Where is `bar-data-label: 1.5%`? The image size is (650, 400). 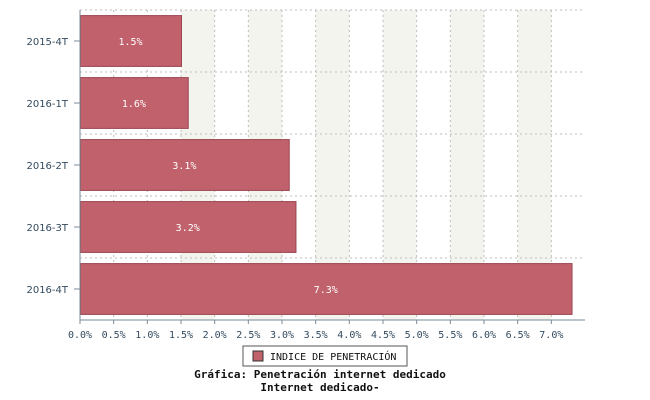 bar-data-label: 1.5% is located at coordinates (130, 42).